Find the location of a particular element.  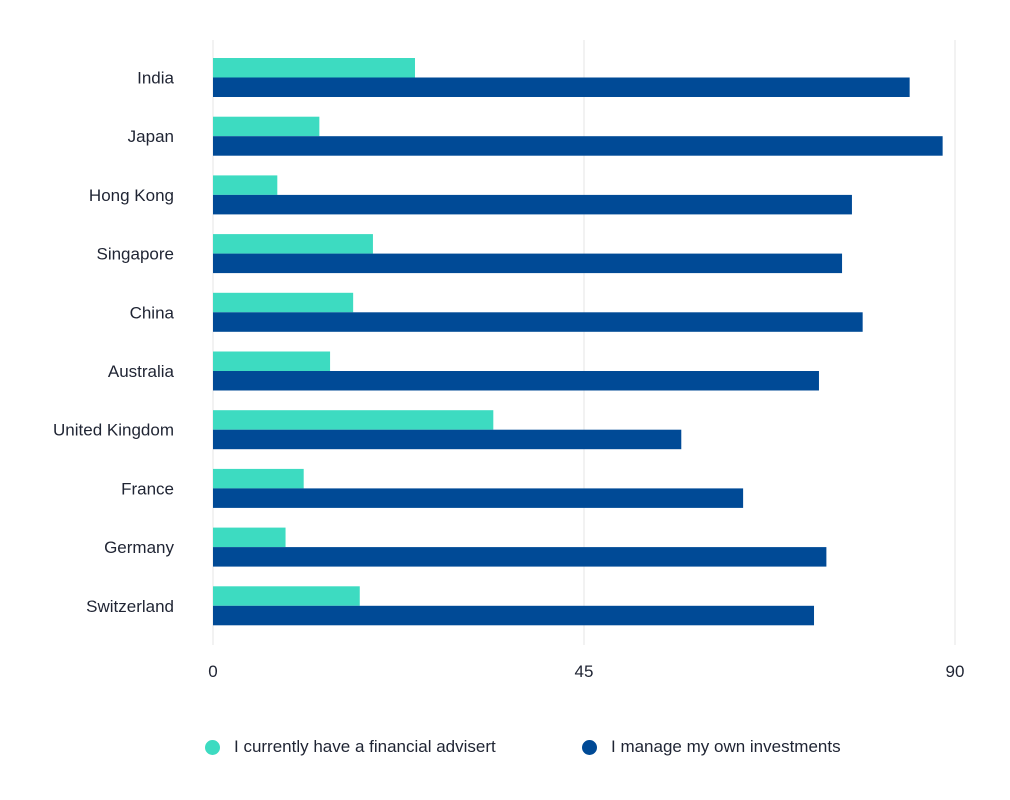

category-label: China is located at coordinates (152, 312).